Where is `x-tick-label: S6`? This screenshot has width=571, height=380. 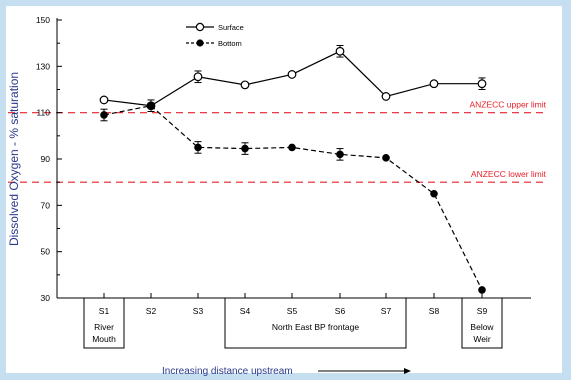
x-tick-label: S6 is located at coordinates (340, 311).